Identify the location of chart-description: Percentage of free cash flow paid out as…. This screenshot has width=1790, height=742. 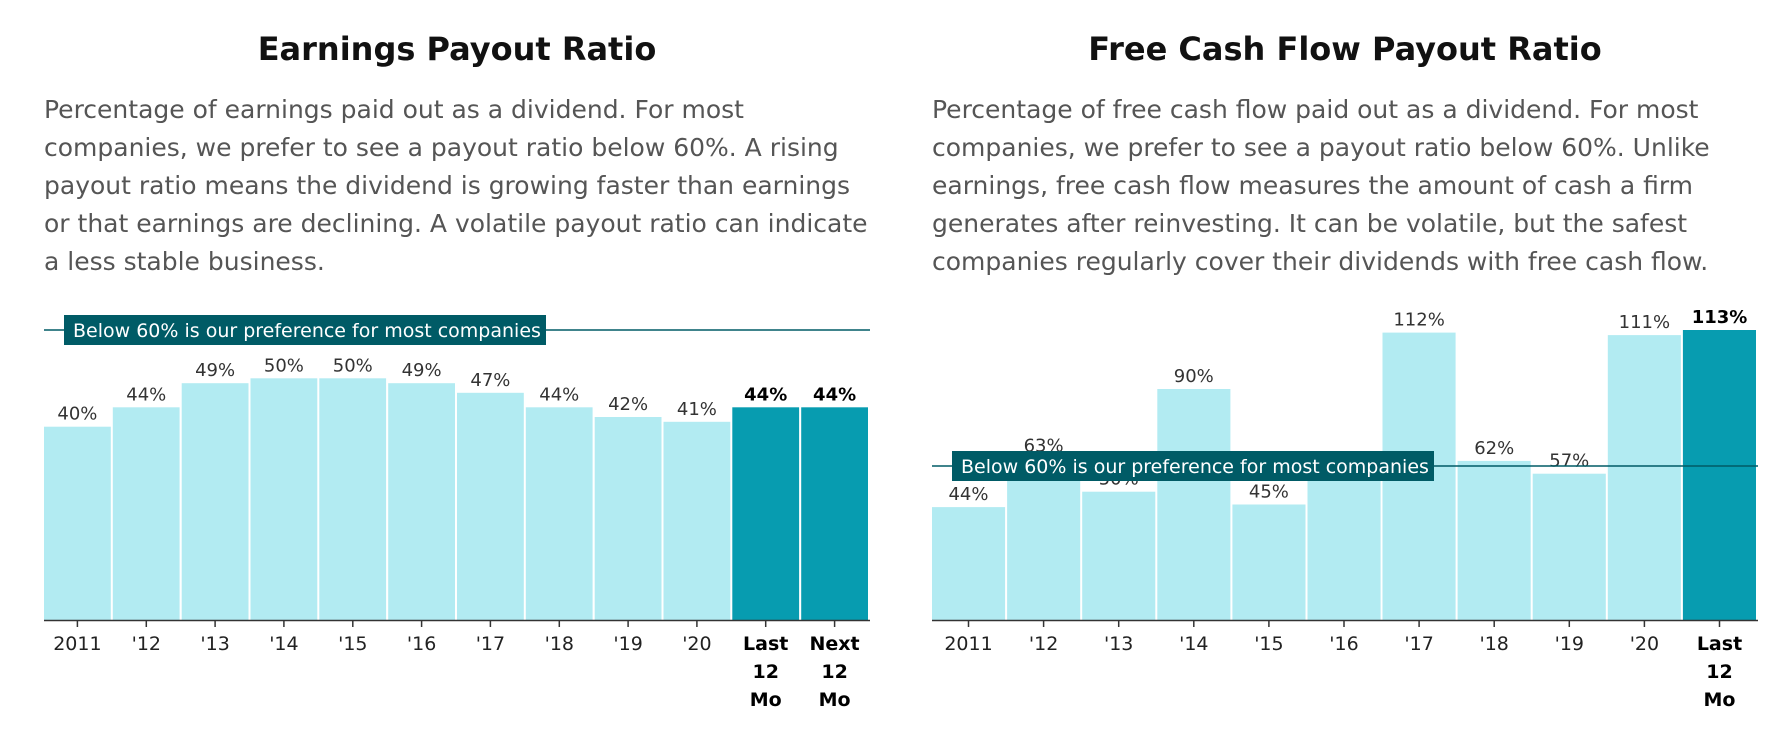
(1321, 185).